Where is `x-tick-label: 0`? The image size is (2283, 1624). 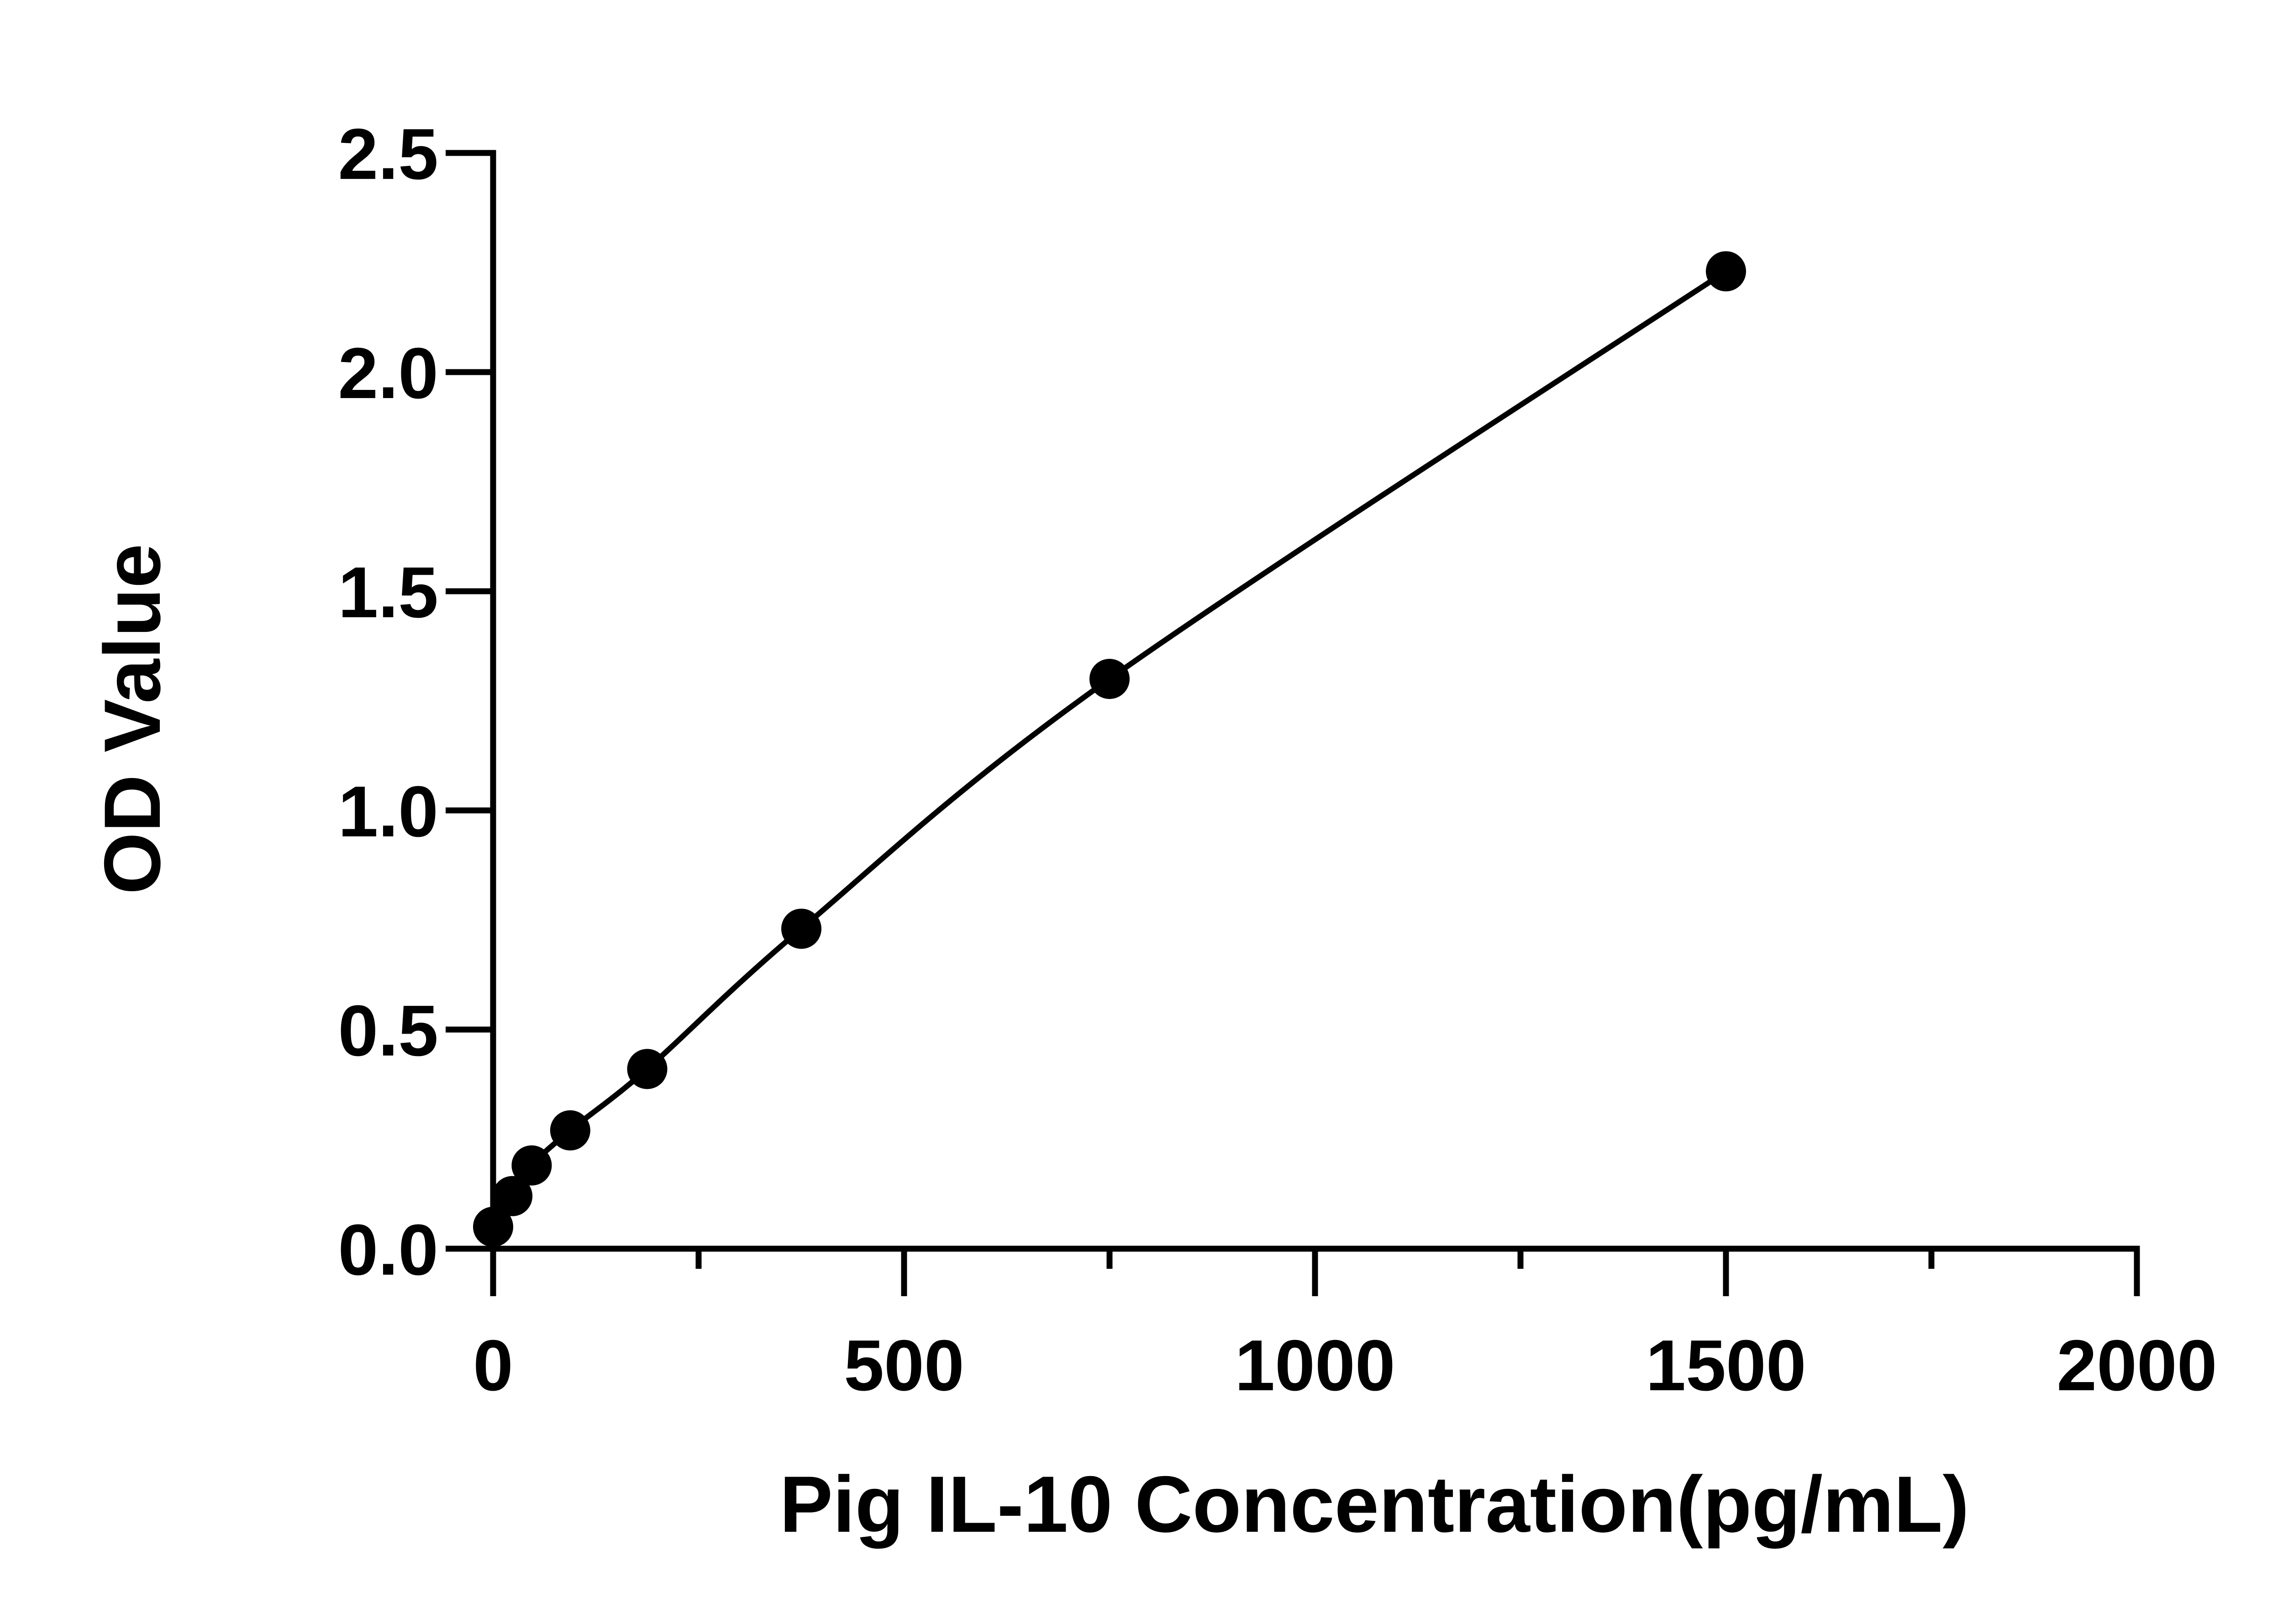
x-tick-label: 0 is located at coordinates (493, 1365).